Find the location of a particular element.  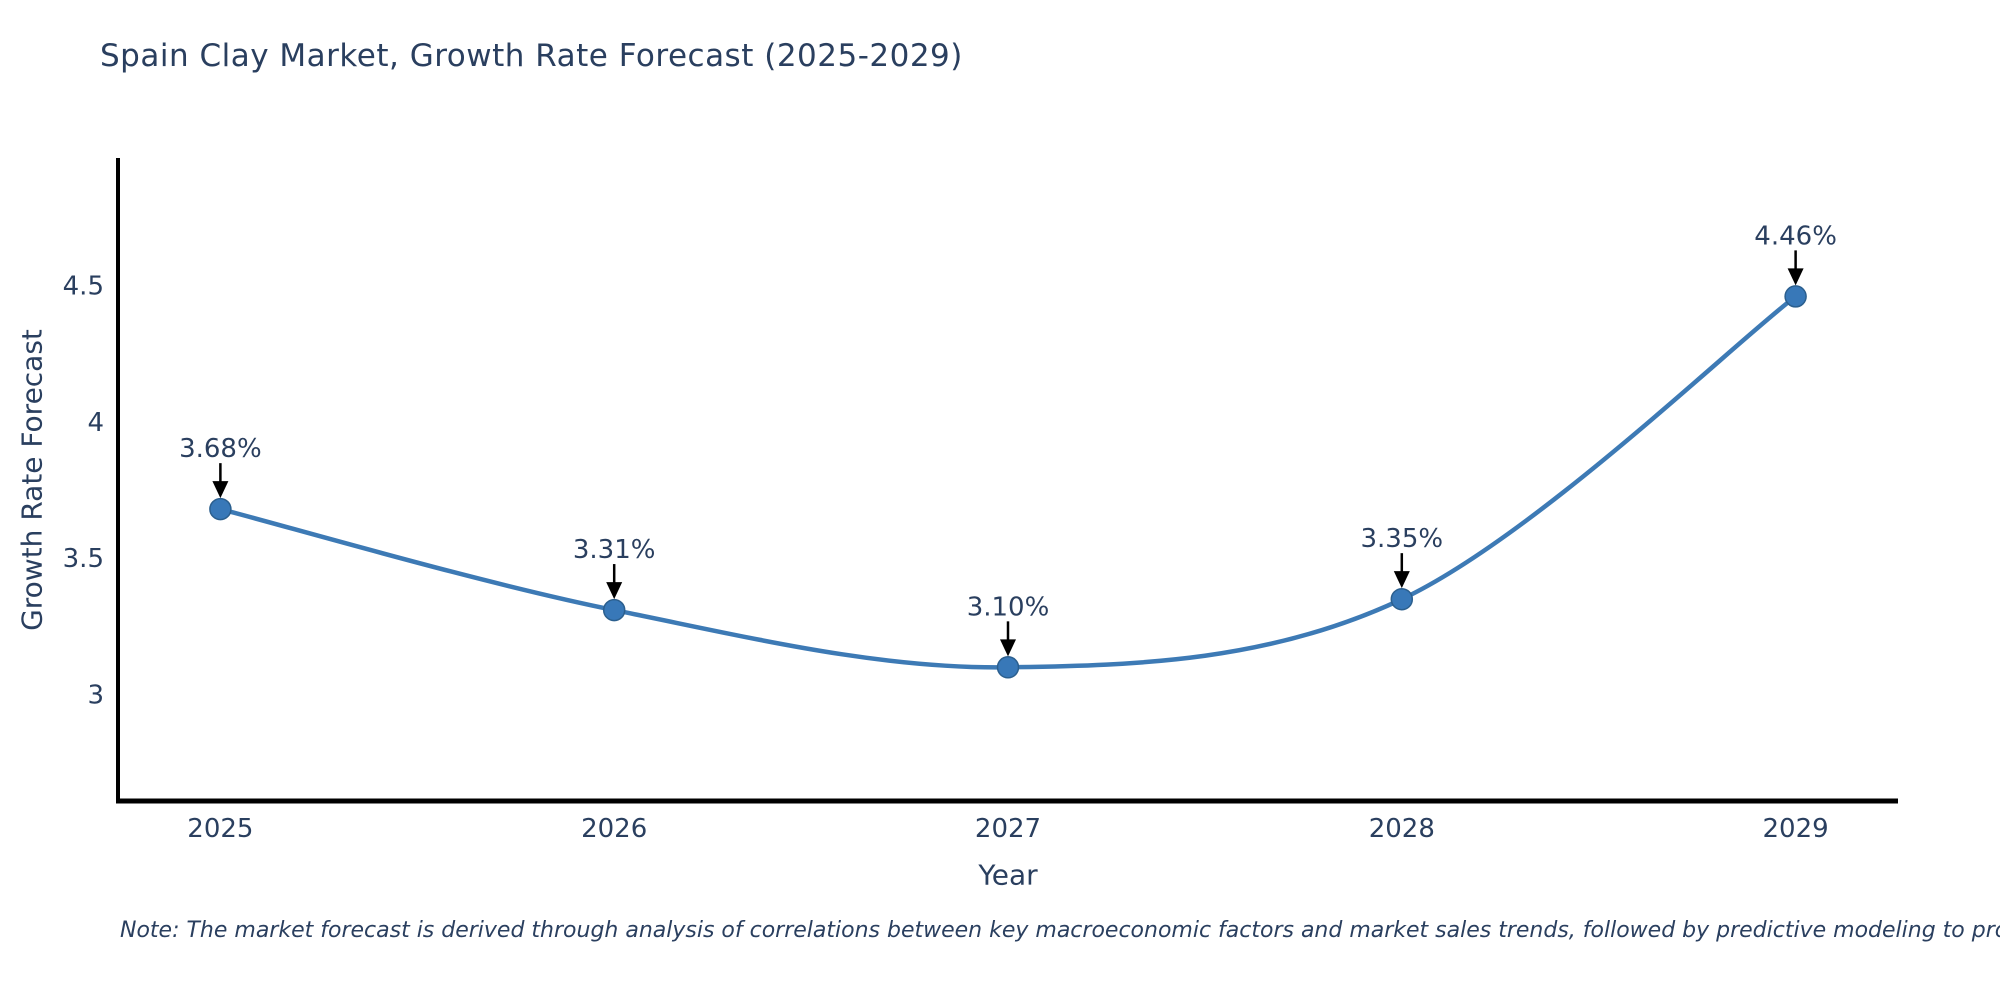

y-tick-label: 4 is located at coordinates (95, 423).